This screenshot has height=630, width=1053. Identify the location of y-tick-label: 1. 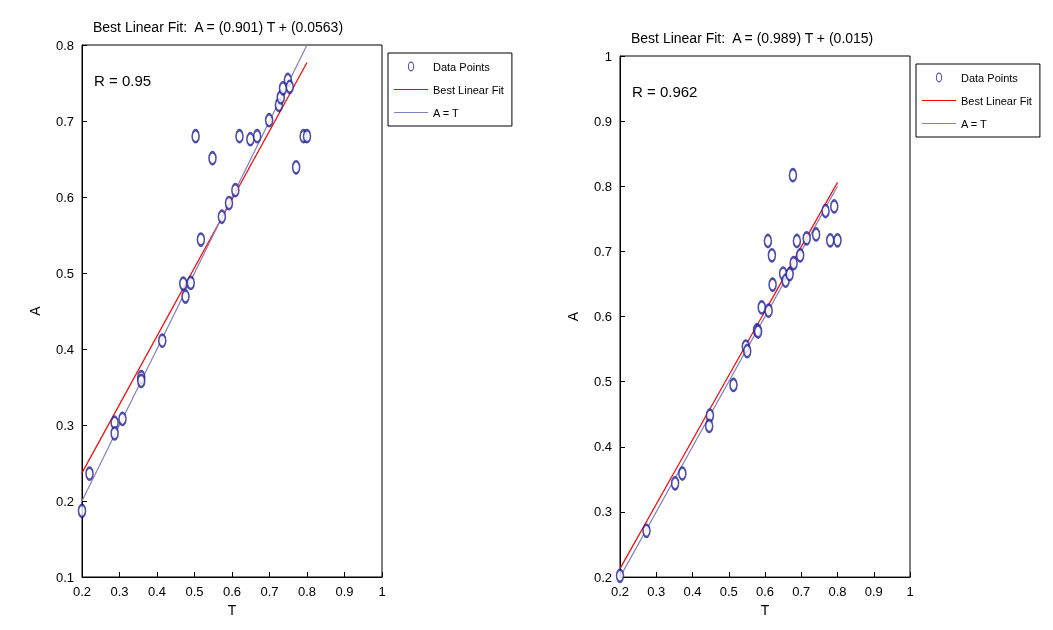
(608, 56).